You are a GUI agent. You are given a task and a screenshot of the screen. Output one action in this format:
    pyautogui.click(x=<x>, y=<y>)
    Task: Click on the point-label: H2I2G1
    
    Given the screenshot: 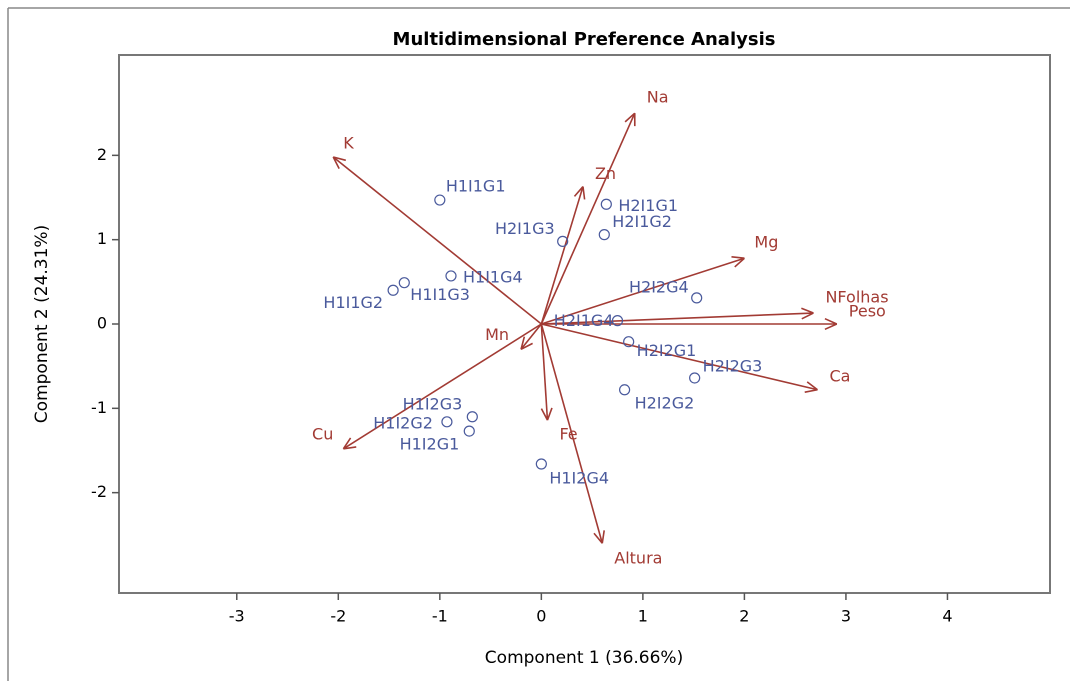 What is the action you would take?
    pyautogui.click(x=667, y=350)
    